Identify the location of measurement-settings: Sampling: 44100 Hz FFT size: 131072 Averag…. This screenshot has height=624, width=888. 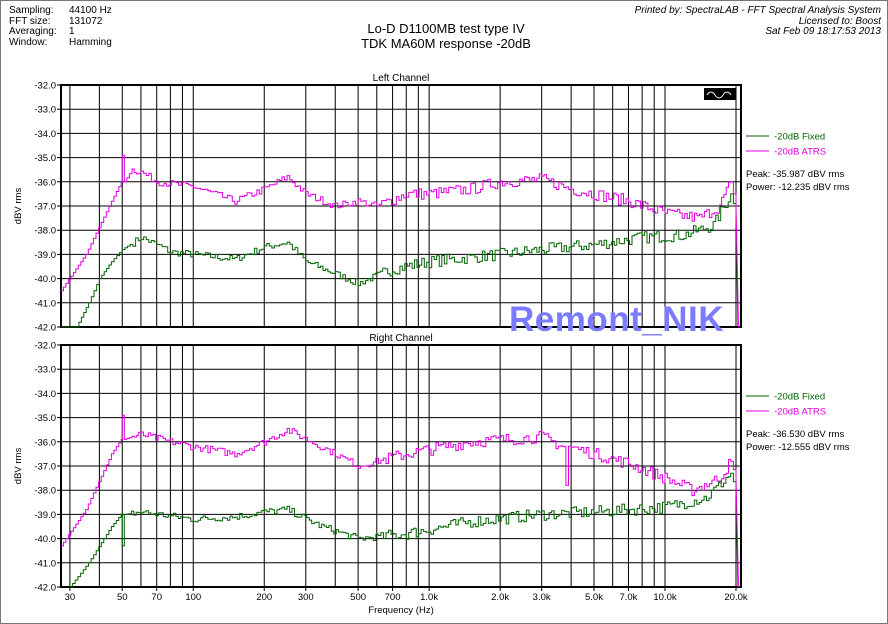
(60, 26).